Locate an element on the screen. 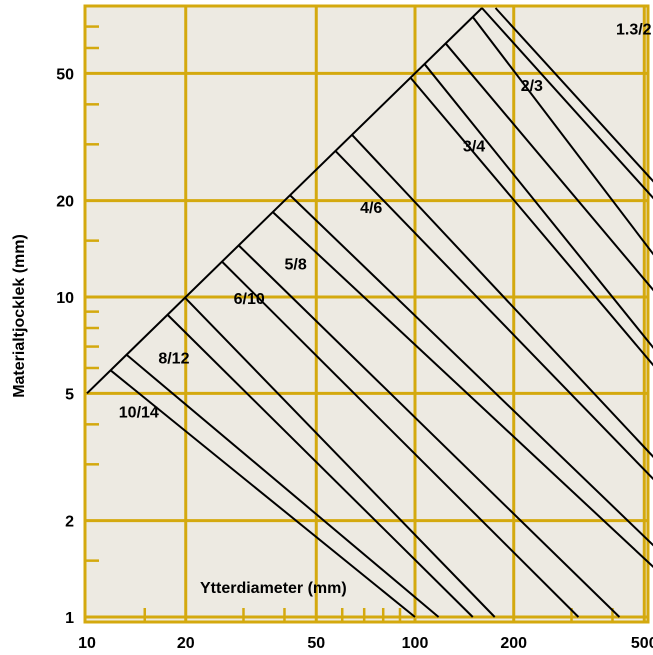 The width and height of the screenshot is (653, 655). series-label: 5/8 is located at coordinates (295, 264).